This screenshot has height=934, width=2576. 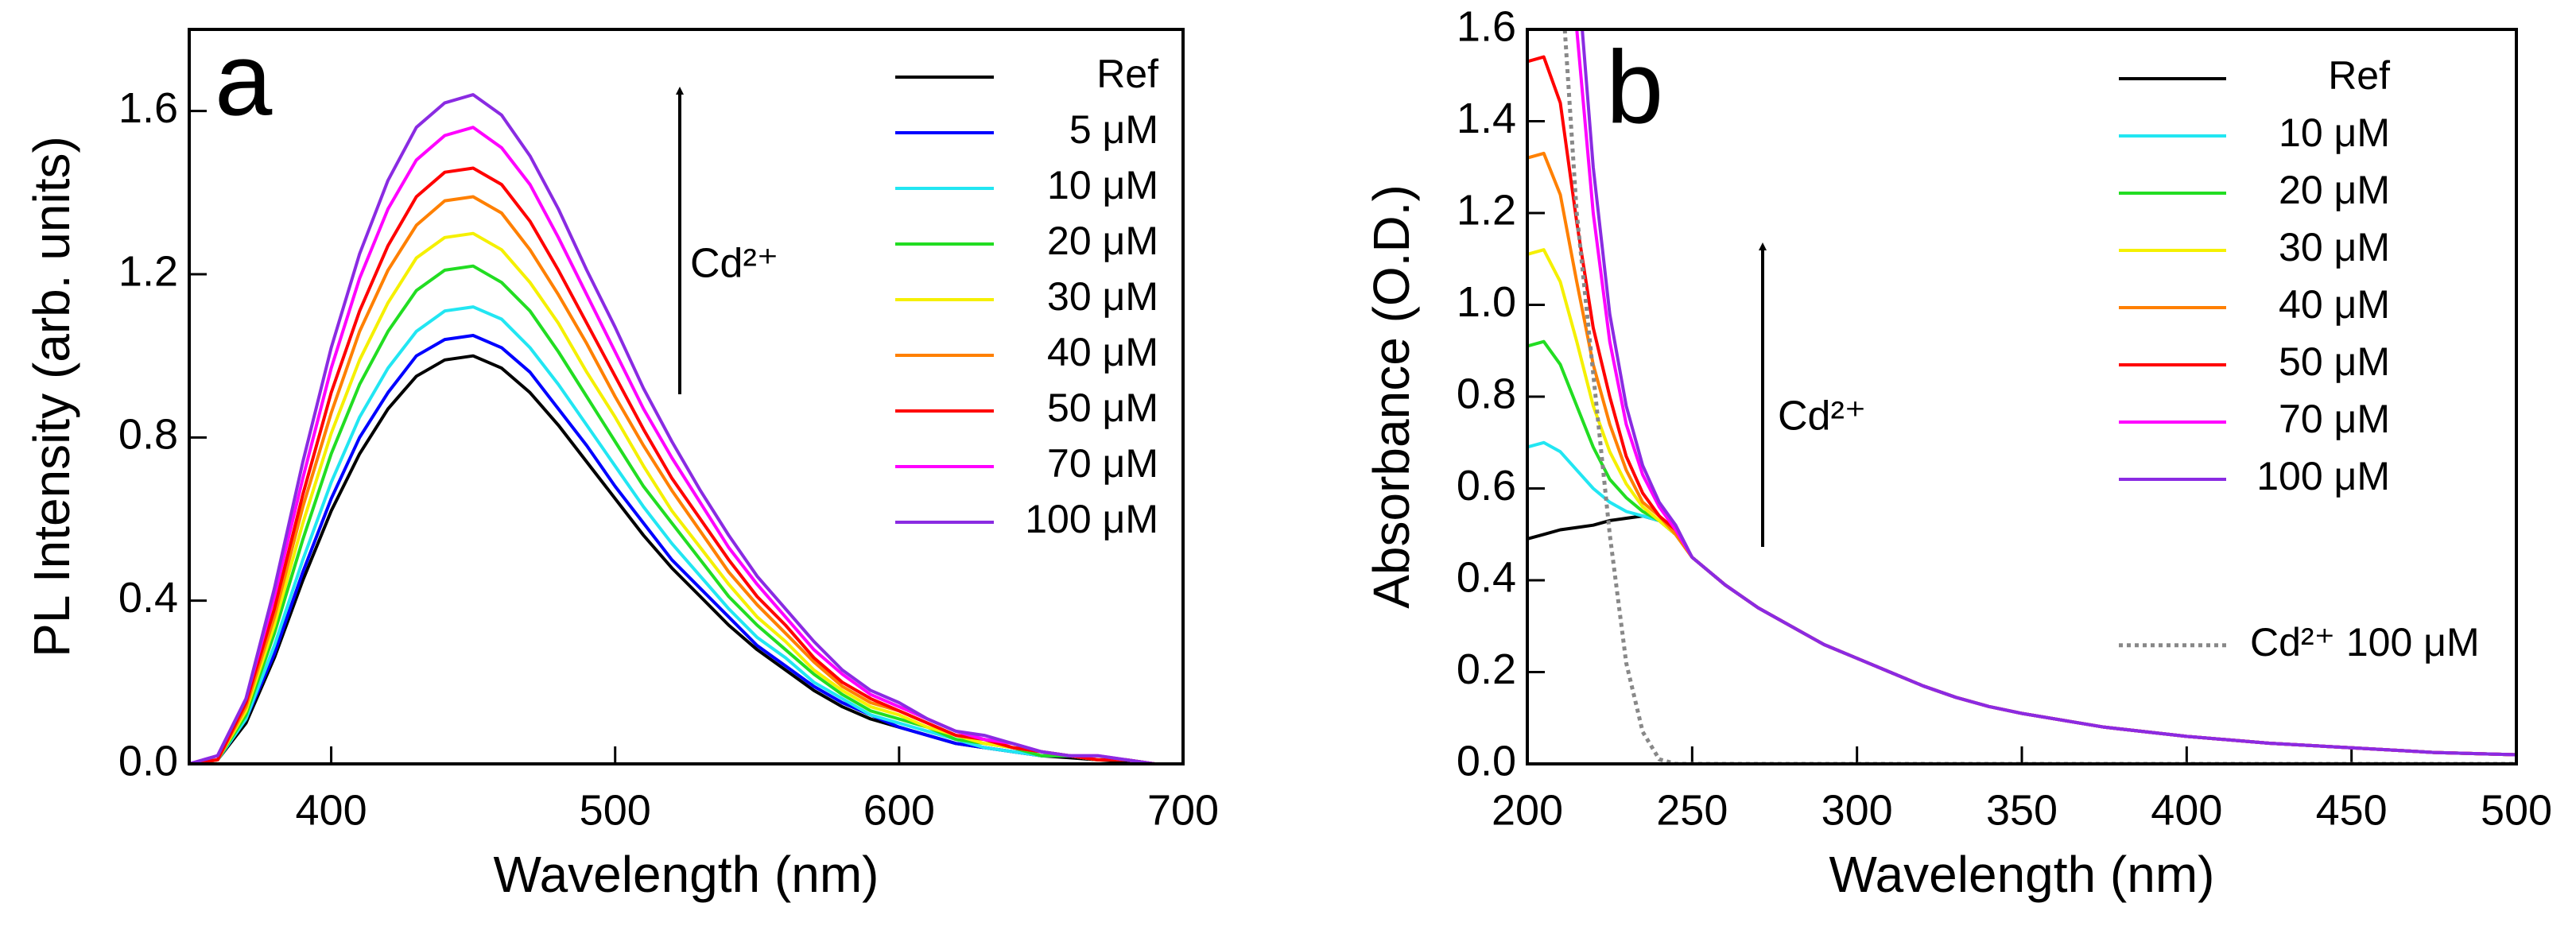 I want to click on legend-label: 5 μM, so click(x=1114, y=129).